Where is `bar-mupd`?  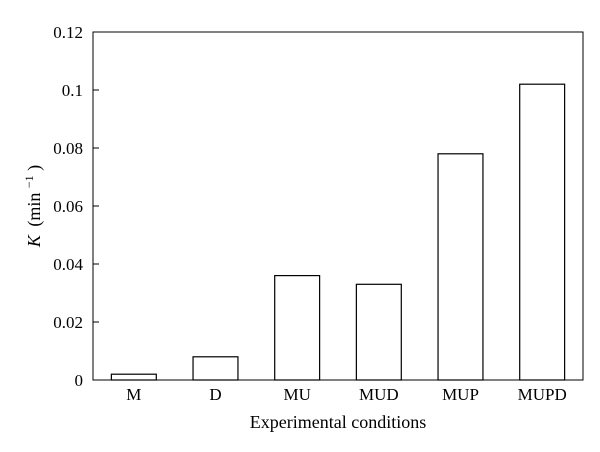 bar-mupd is located at coordinates (542, 232).